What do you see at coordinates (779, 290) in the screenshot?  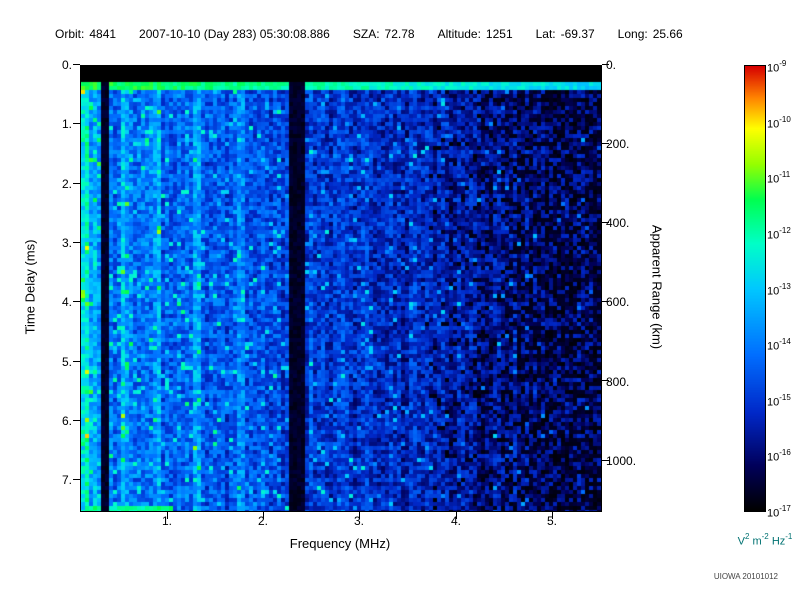 I see `colorbar-tick-label: 10-13` at bounding box center [779, 290].